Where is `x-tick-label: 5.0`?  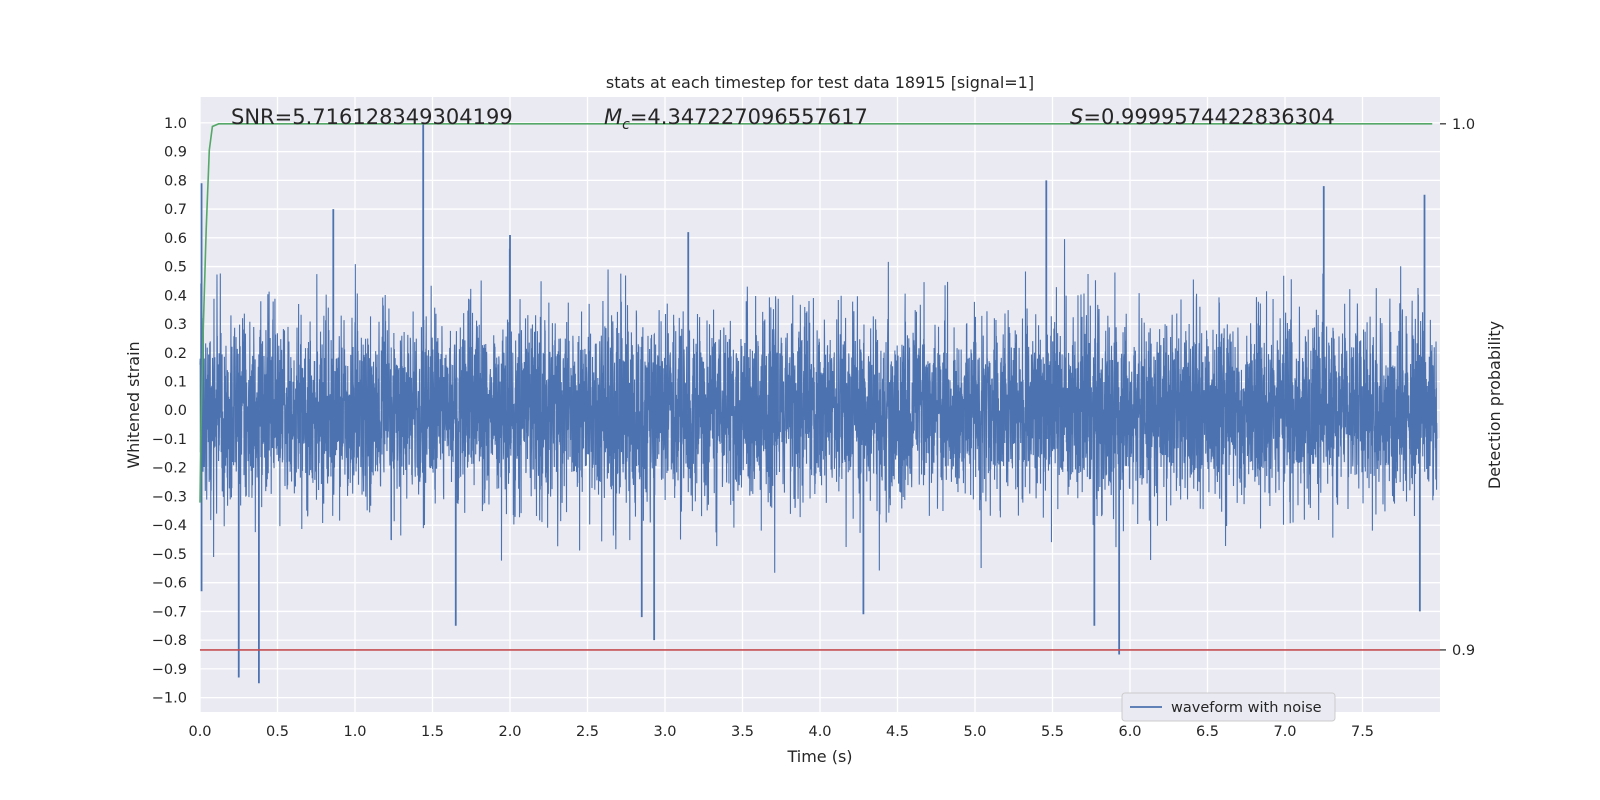
x-tick-label: 5.0 is located at coordinates (974, 732).